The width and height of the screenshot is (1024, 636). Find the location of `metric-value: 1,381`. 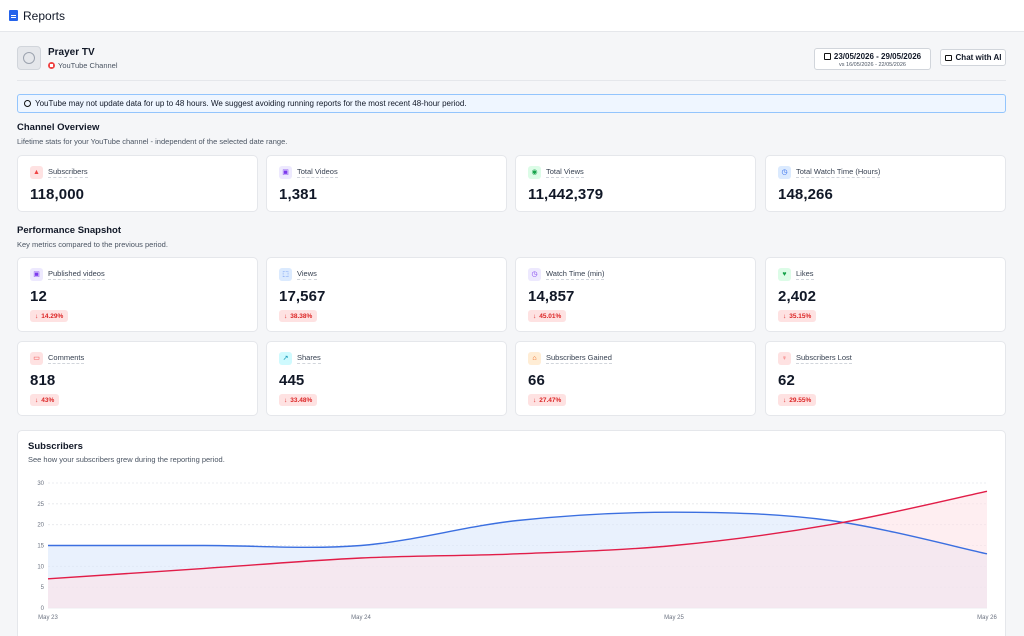

metric-value: 1,381 is located at coordinates (298, 194).